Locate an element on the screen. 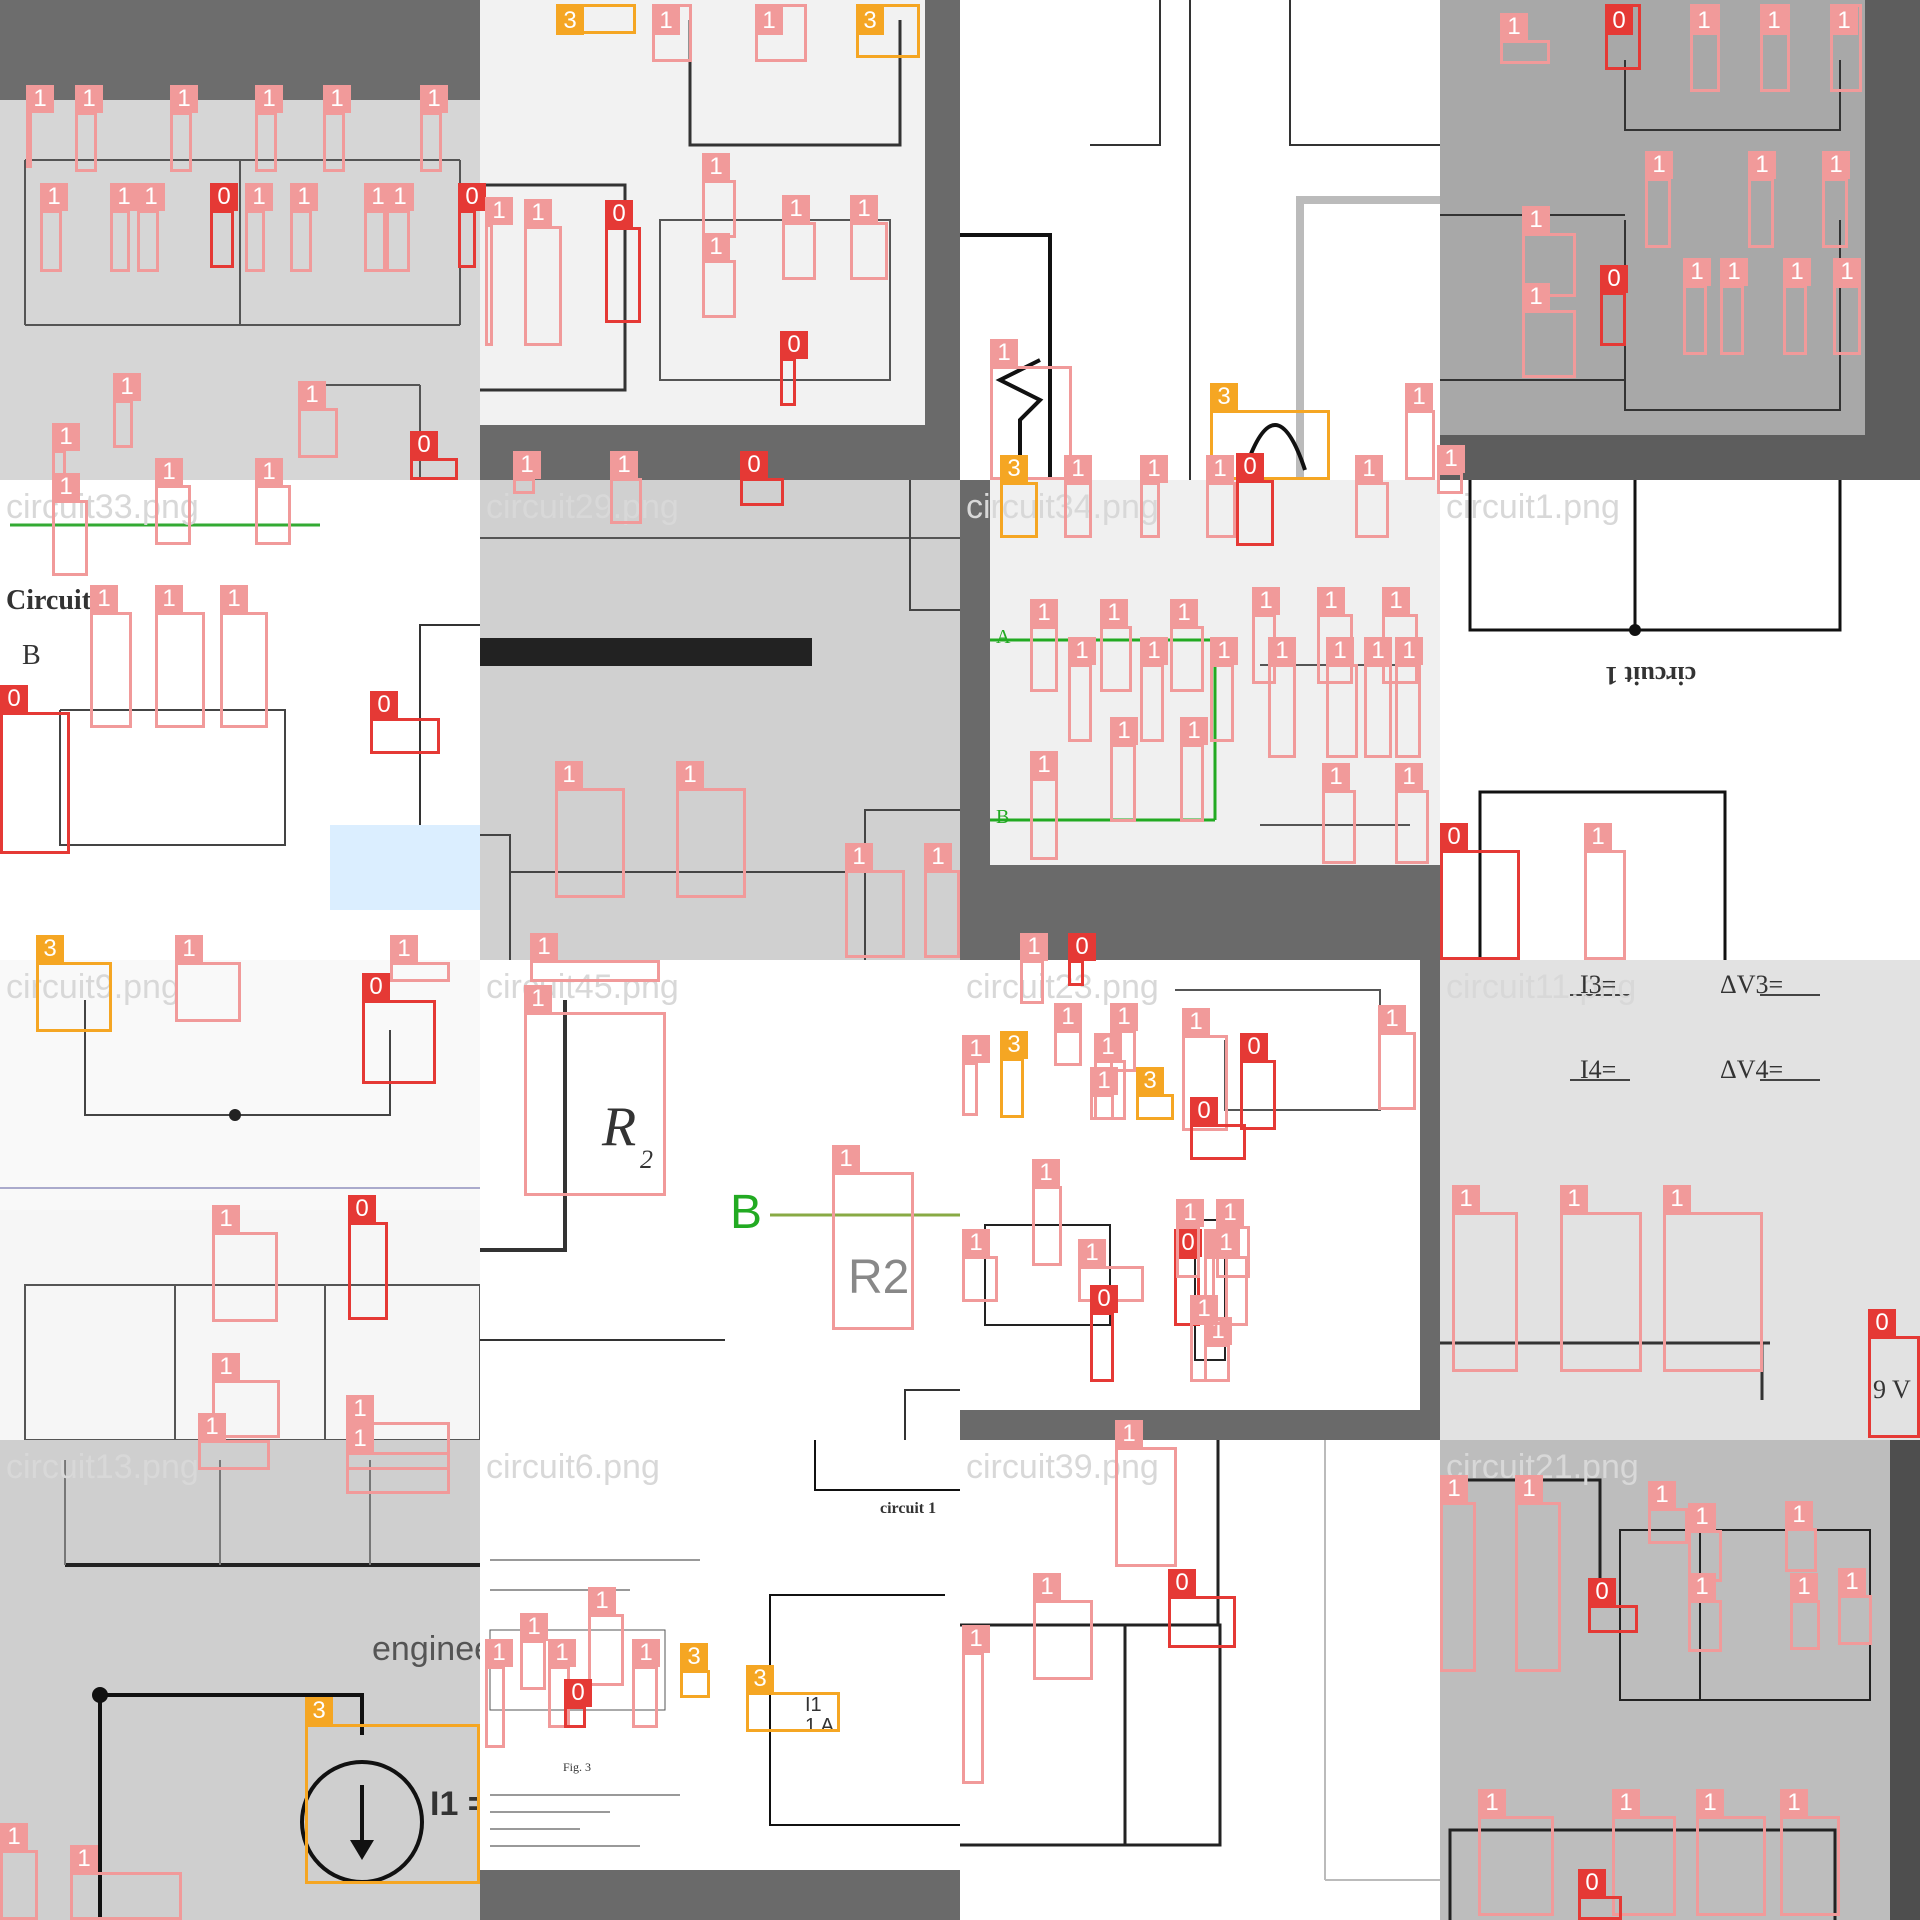 The width and height of the screenshot is (1920, 1920). i4-label: I4= is located at coordinates (1598, 1069).